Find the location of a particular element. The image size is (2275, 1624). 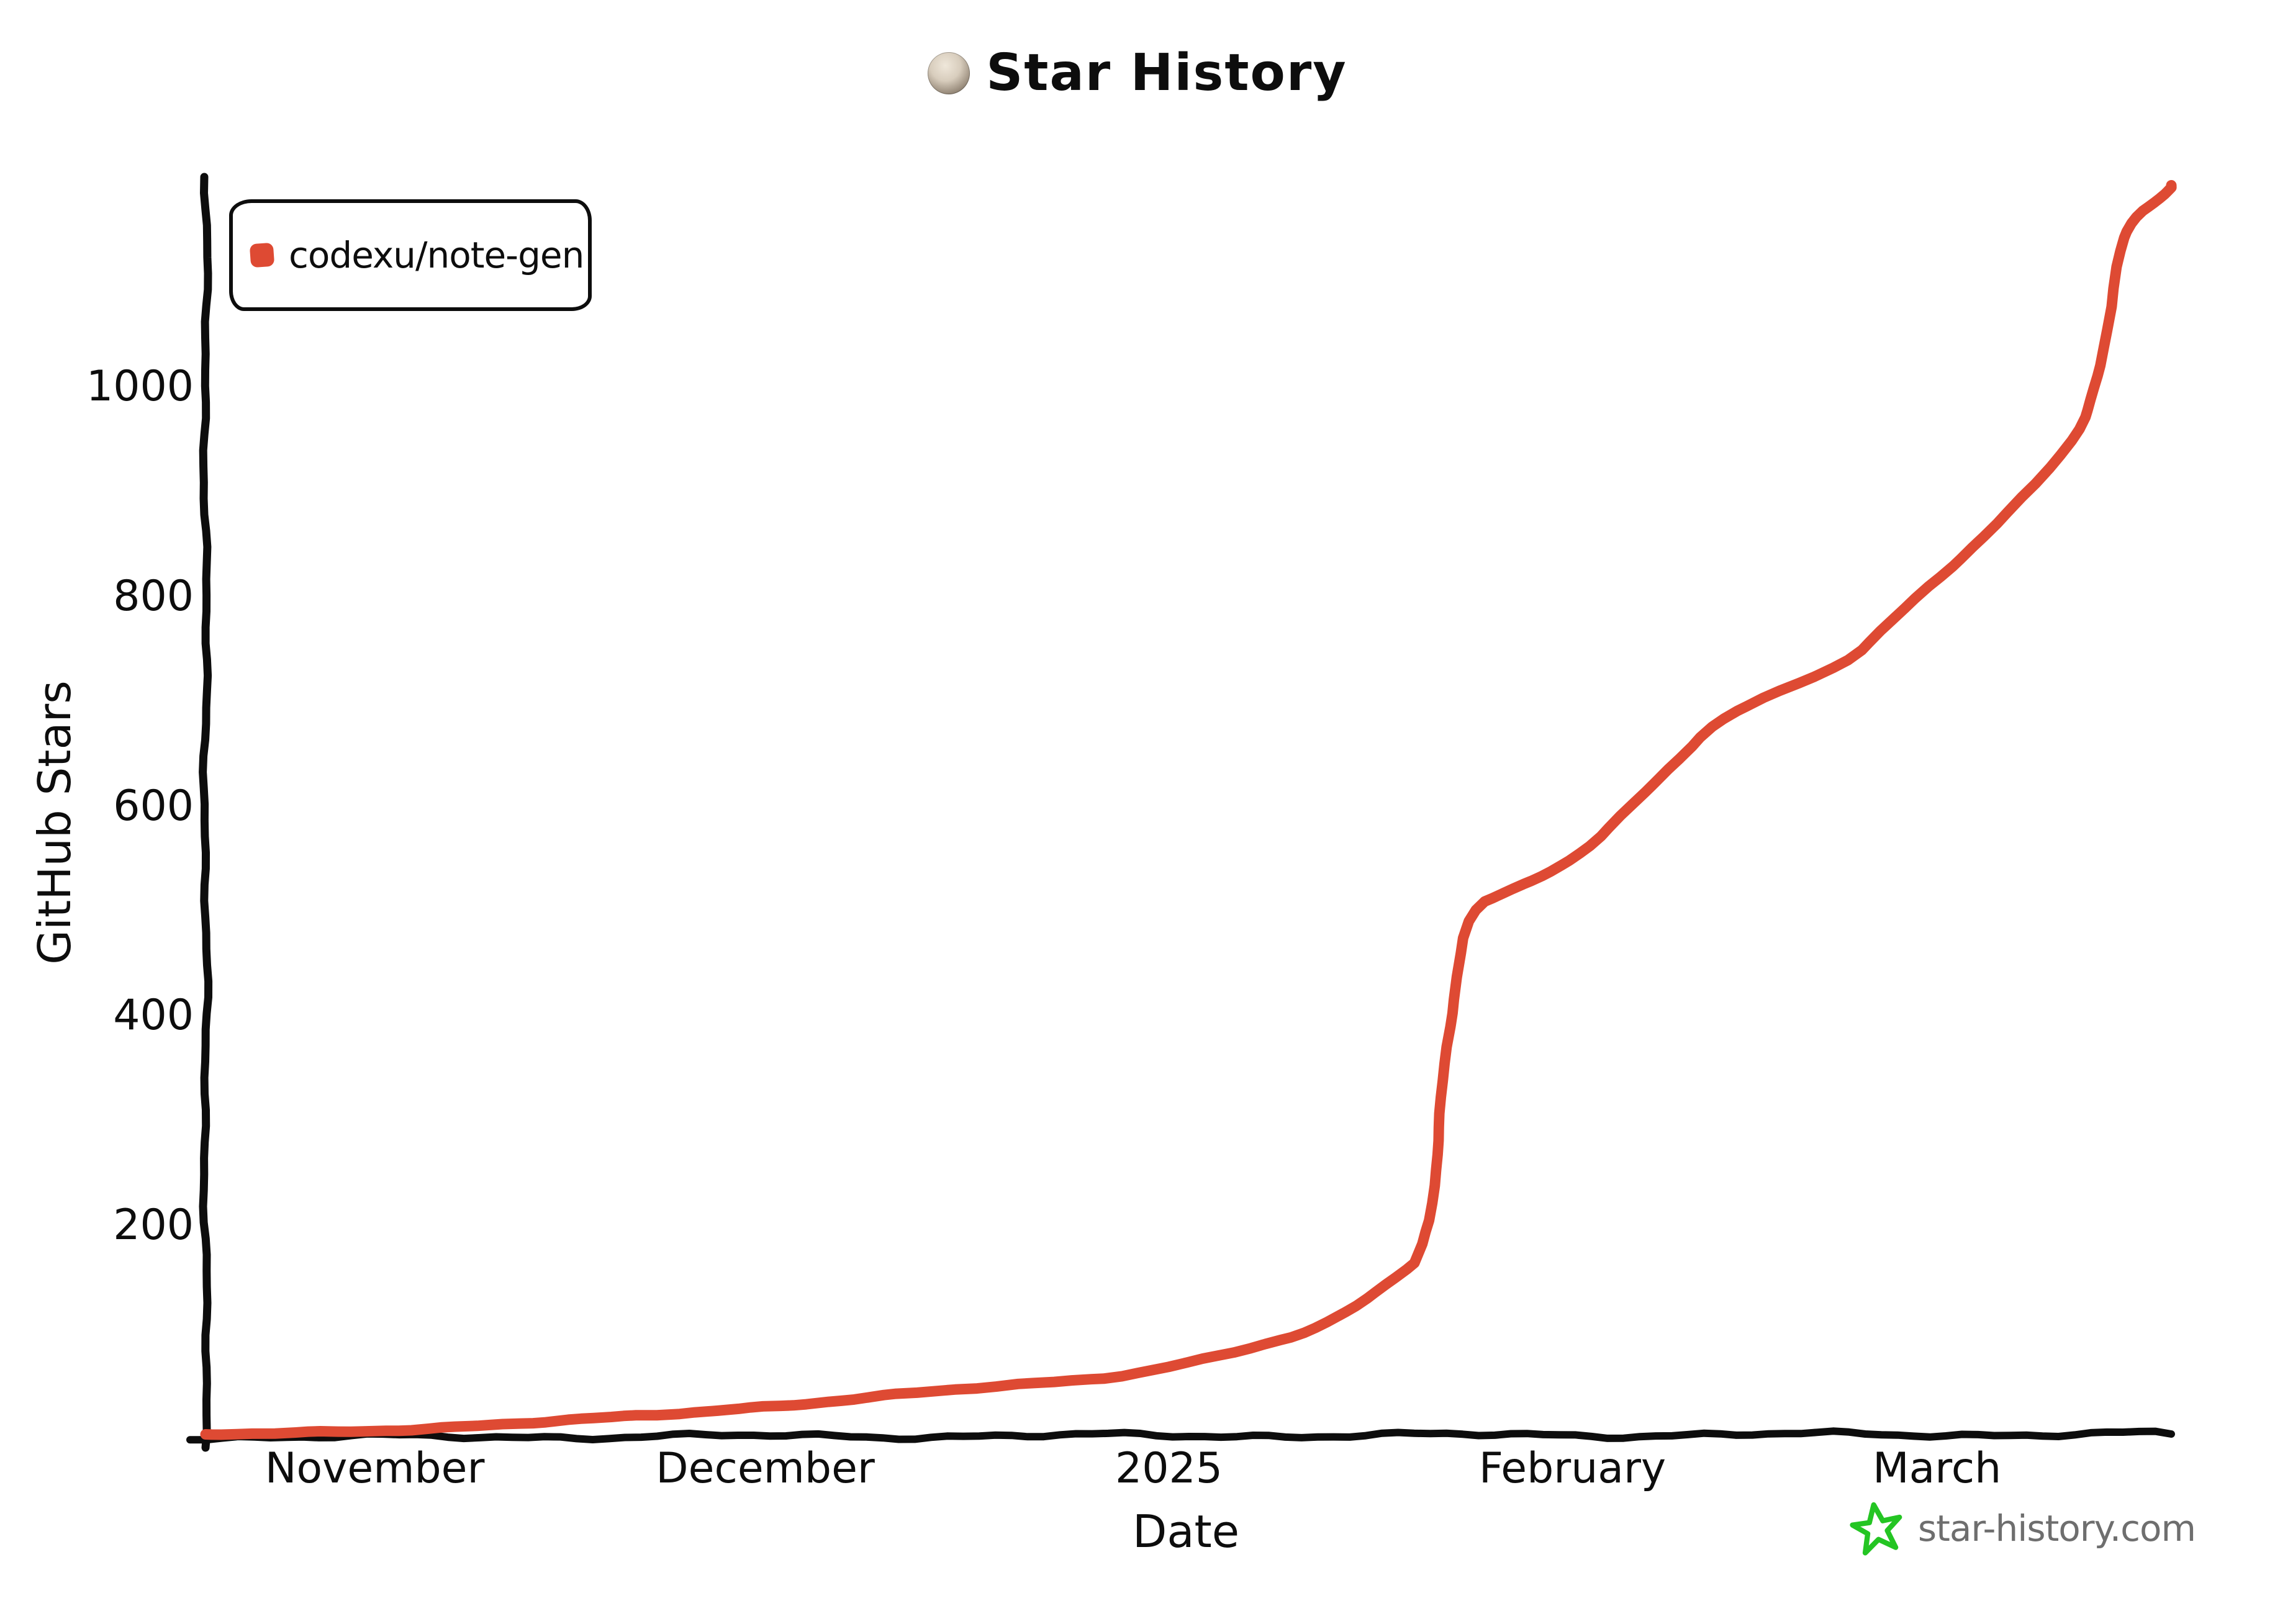

watermark-text: star-history.com is located at coordinates (2056, 1528).